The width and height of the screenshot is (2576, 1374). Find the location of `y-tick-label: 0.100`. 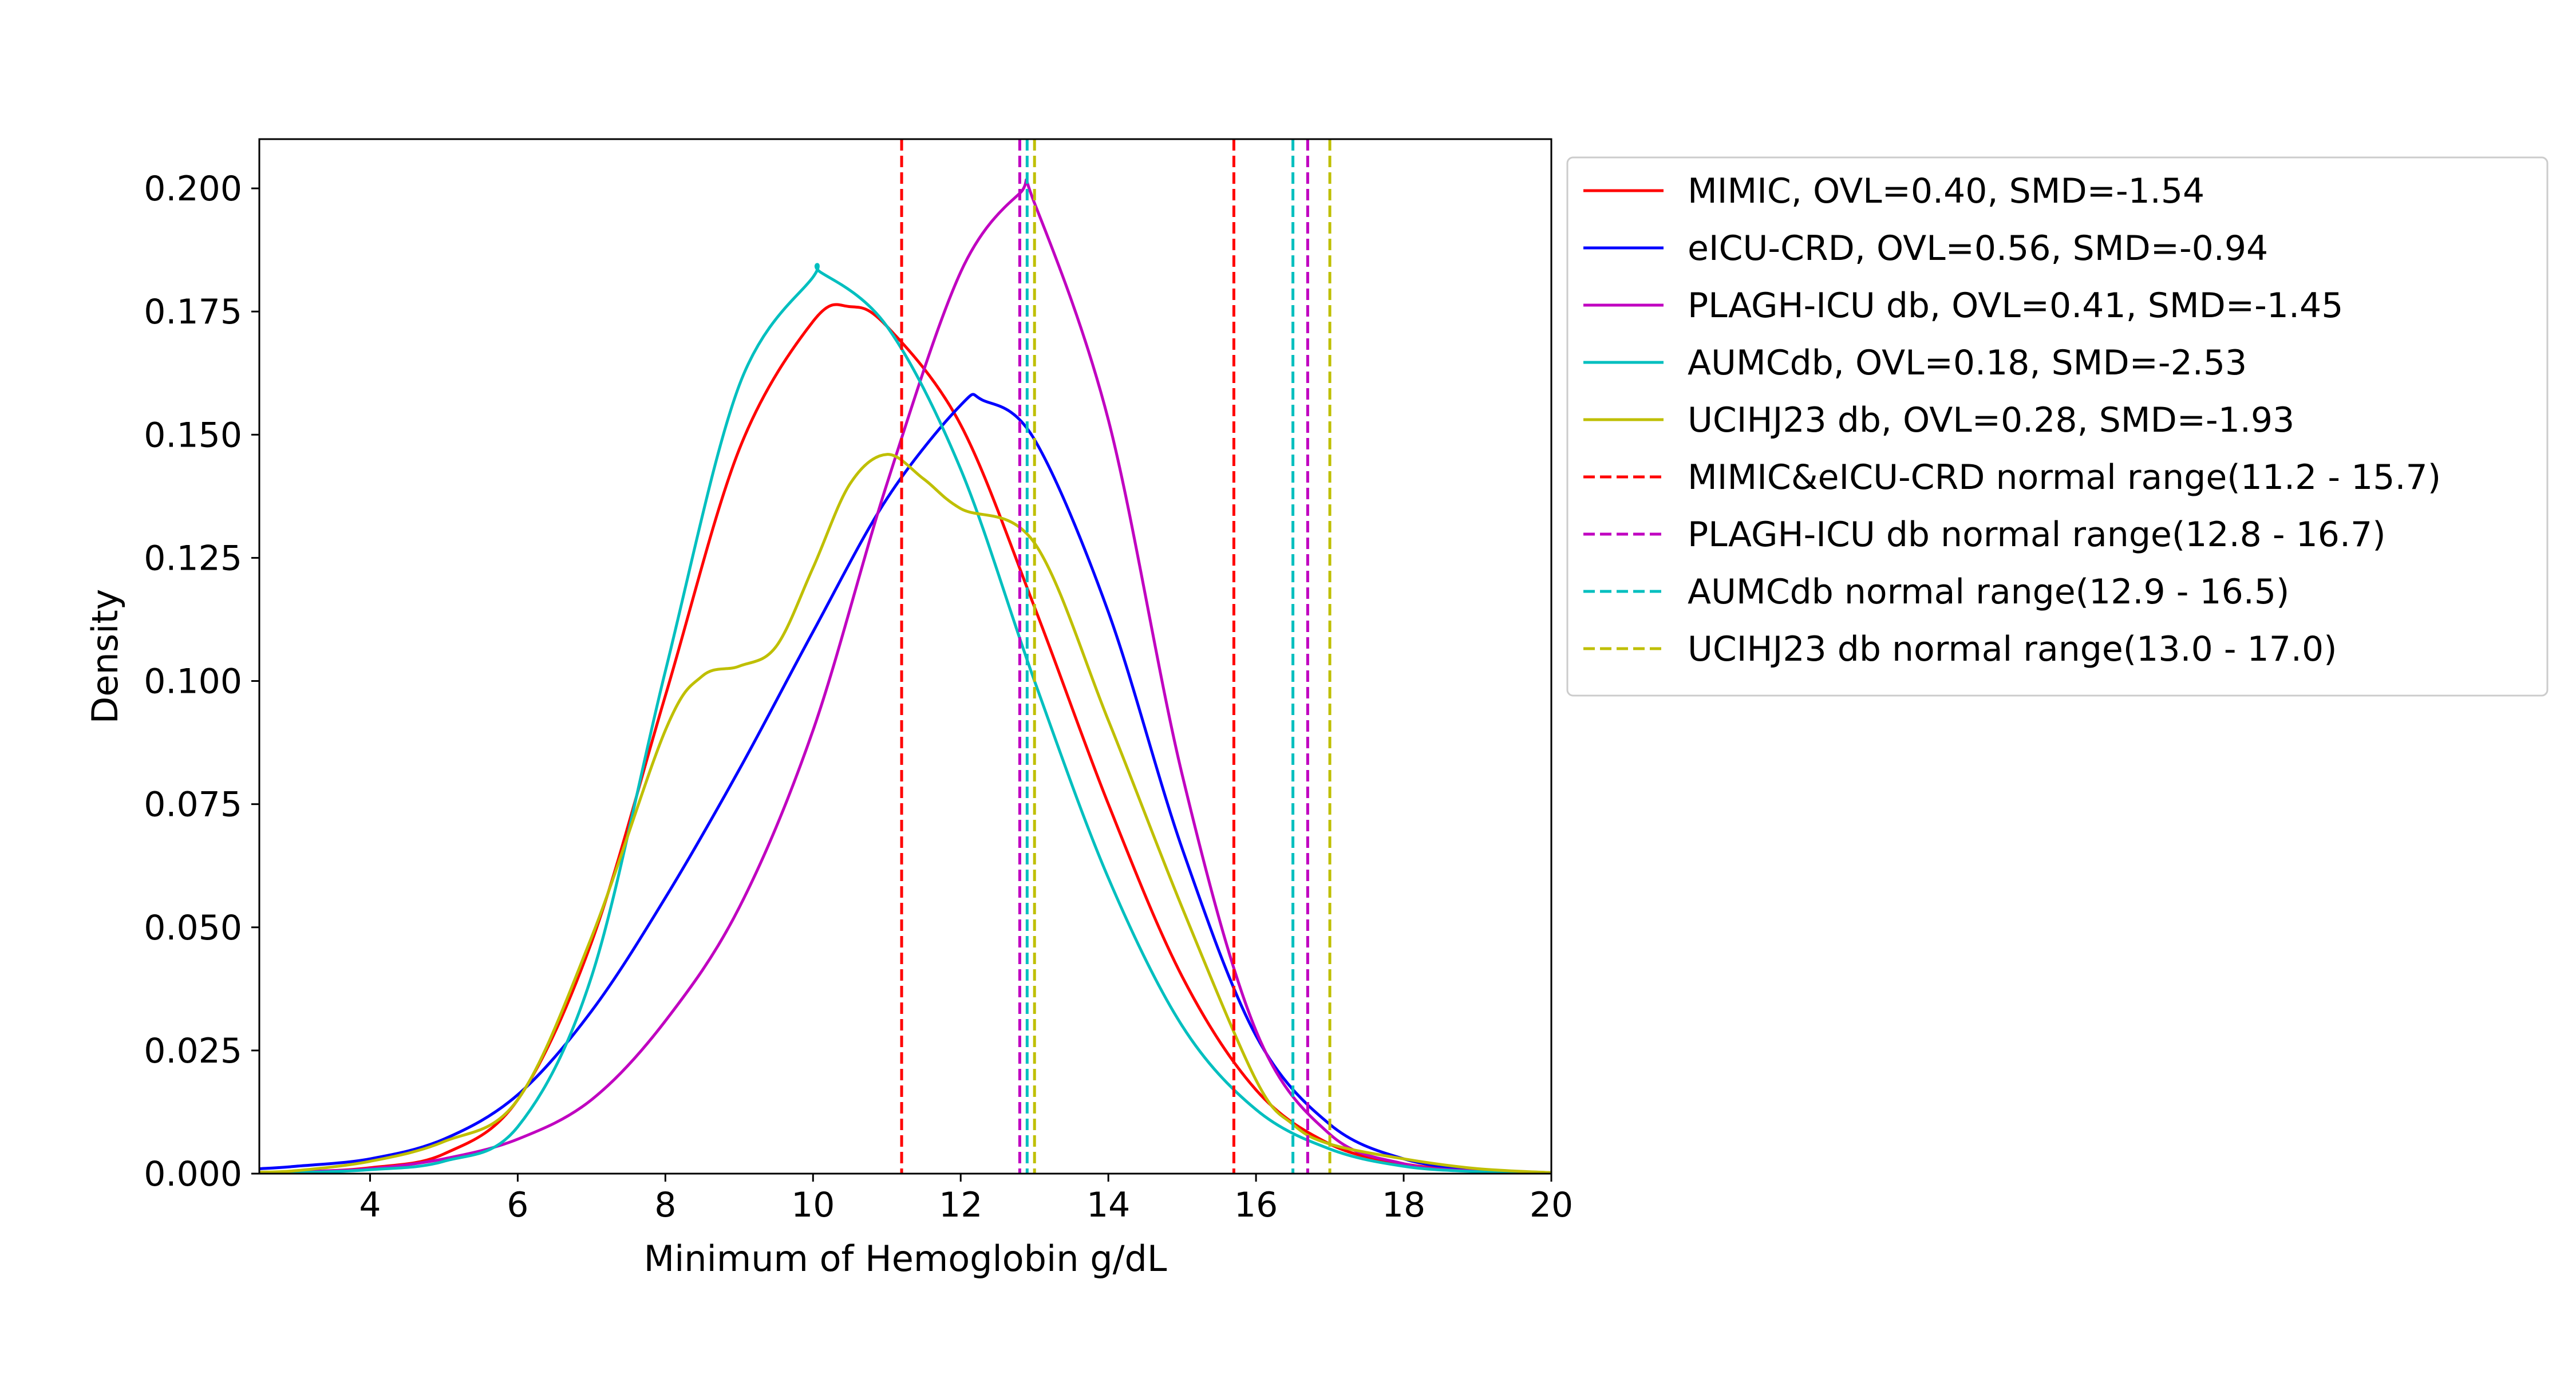

y-tick-label: 0.100 is located at coordinates (193, 682).